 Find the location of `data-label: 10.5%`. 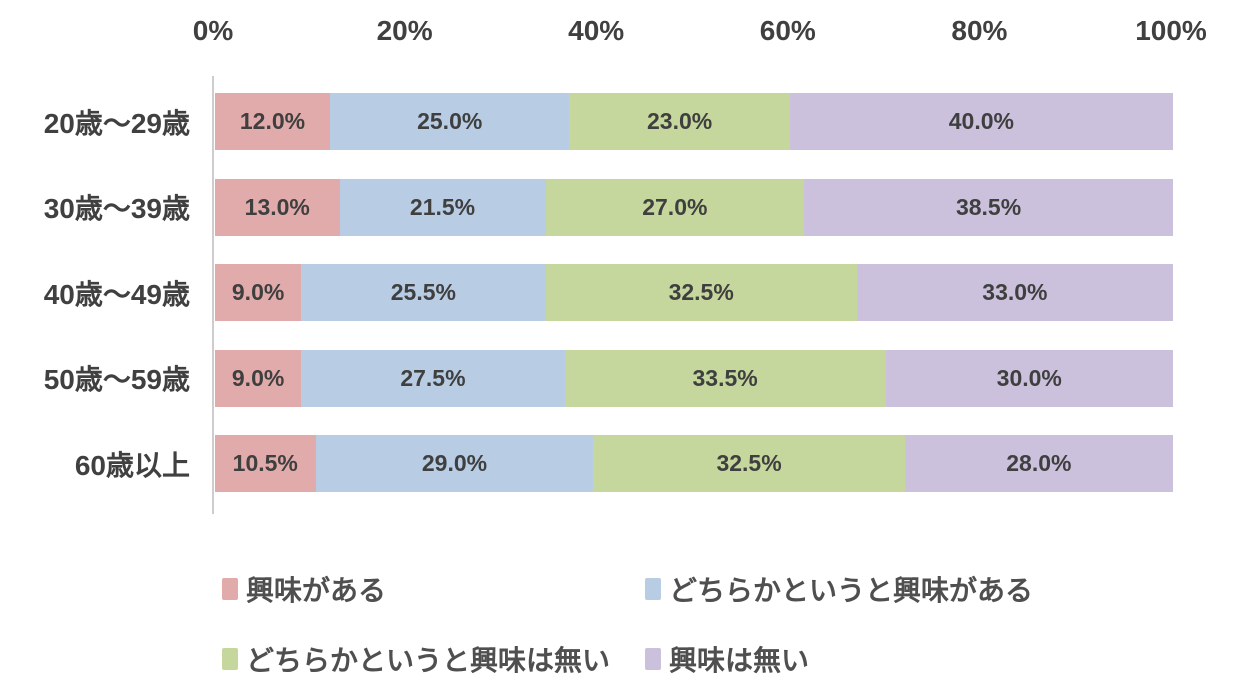

data-label: 10.5% is located at coordinates (265, 463).